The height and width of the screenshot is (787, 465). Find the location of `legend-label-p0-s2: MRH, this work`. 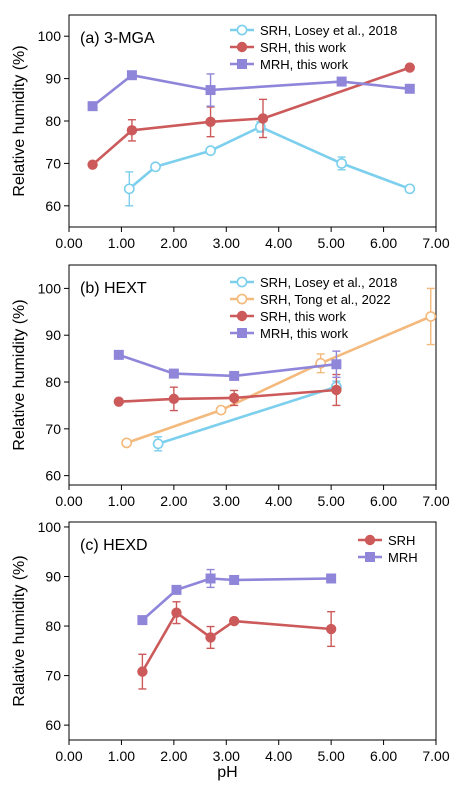

legend-label-p0-s2: MRH, this work is located at coordinates (304, 64).